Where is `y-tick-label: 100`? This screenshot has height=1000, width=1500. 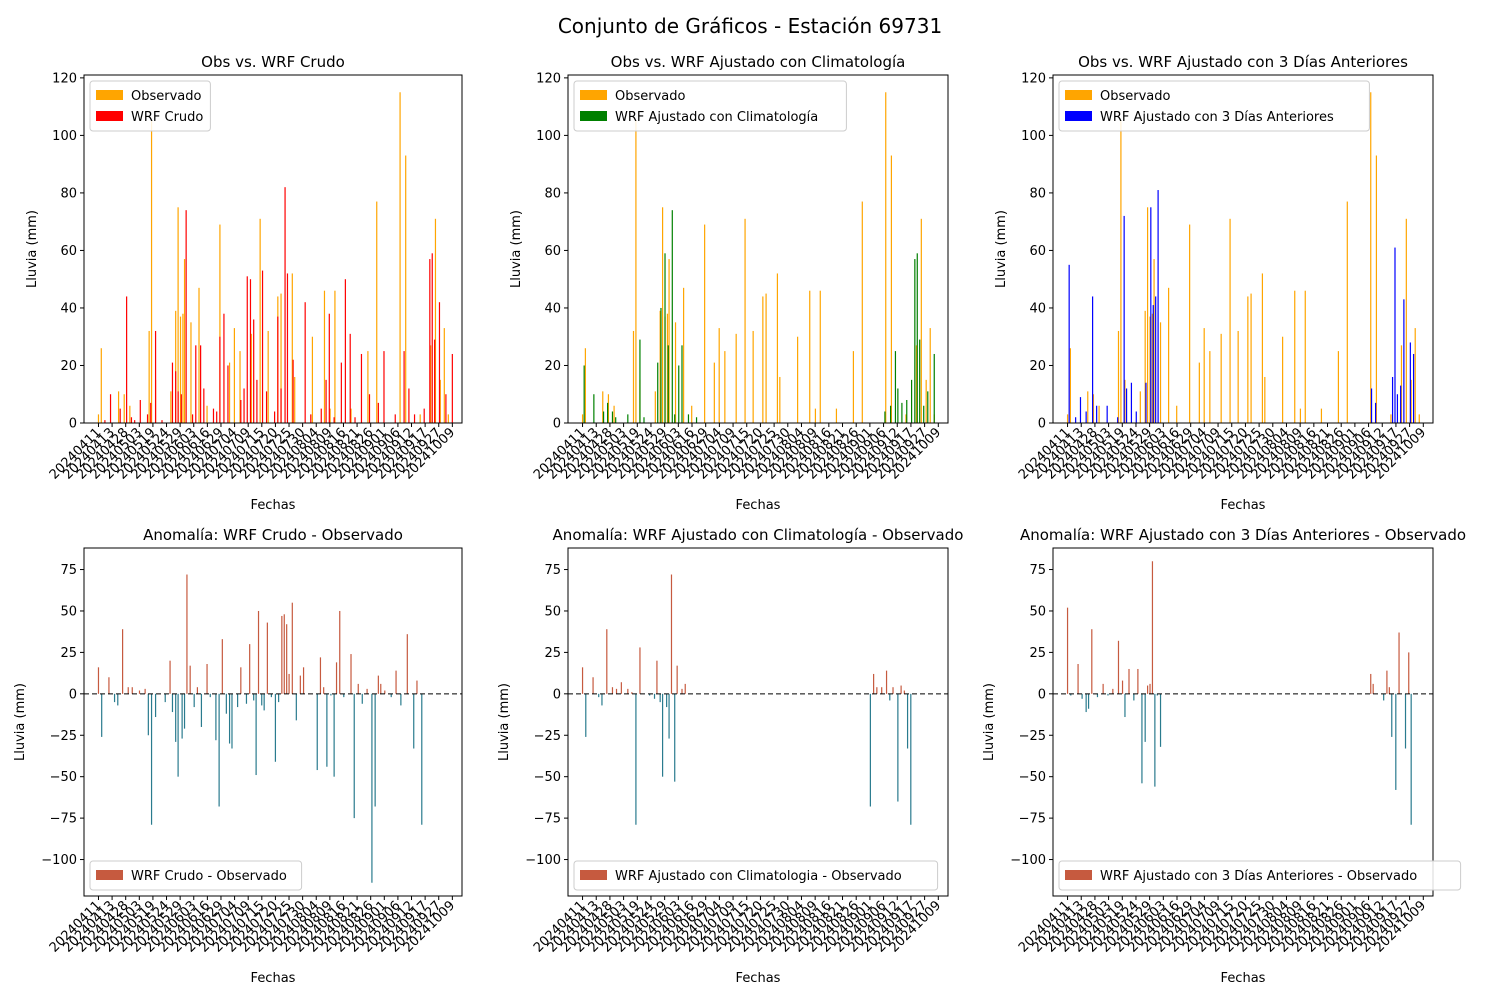
y-tick-label: 100 is located at coordinates (64, 136).